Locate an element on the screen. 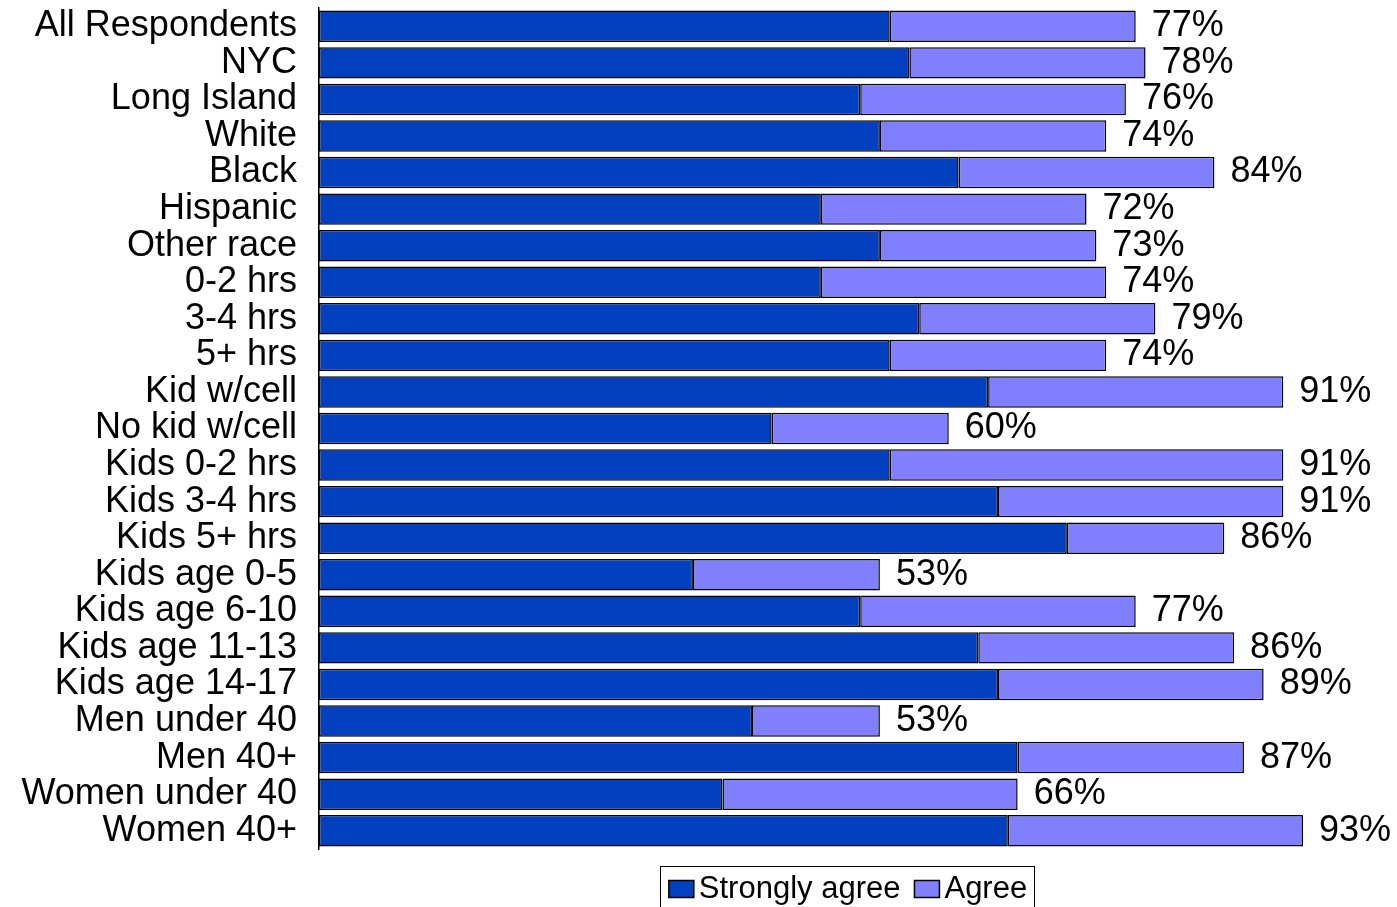 This screenshot has width=1397, height=907. annotation: 91% is located at coordinates (1335, 389).